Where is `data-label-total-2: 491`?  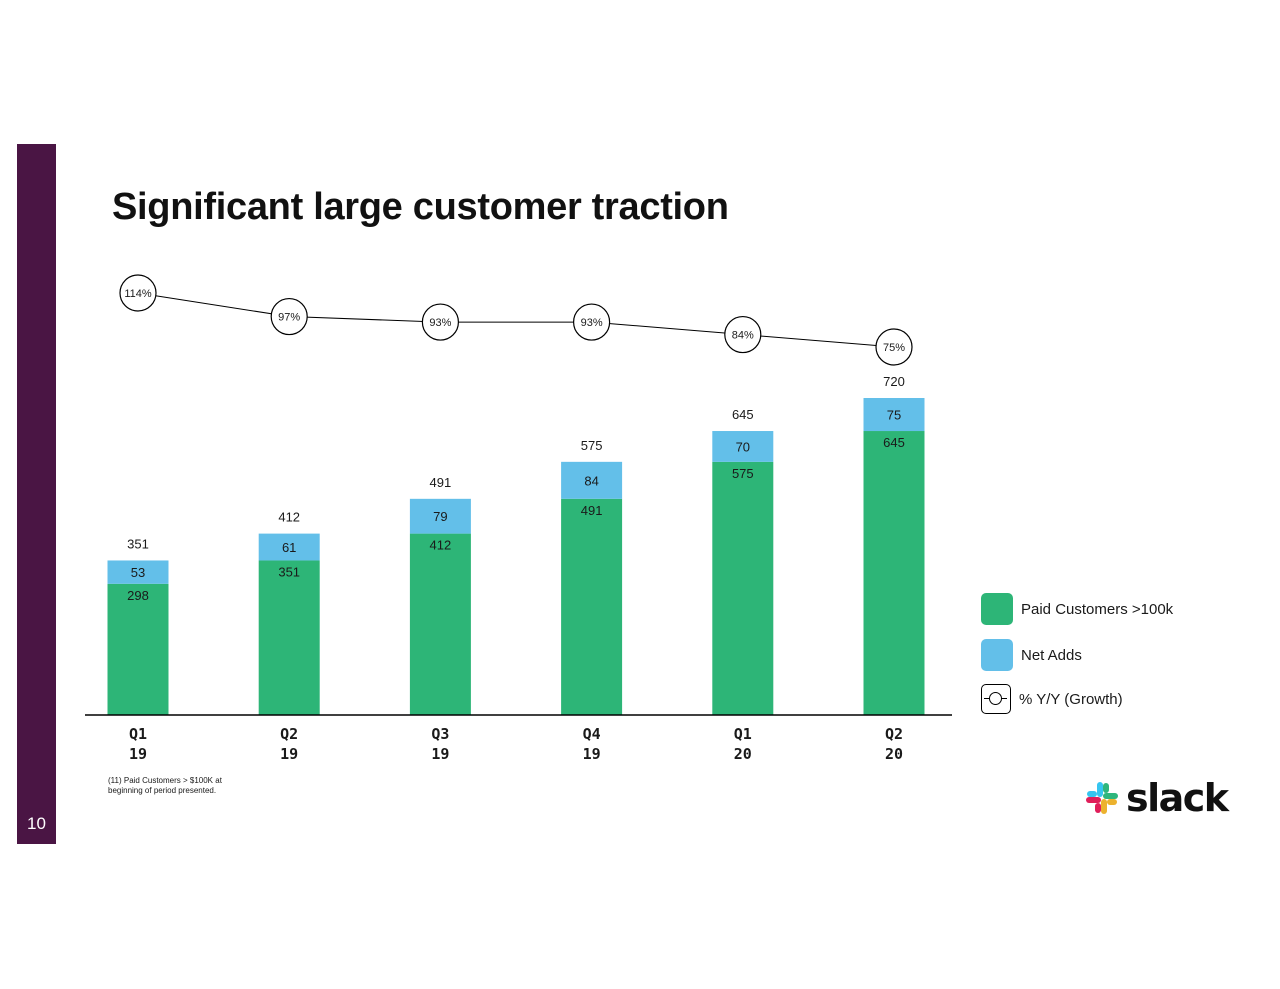 data-label-total-2: 491 is located at coordinates (441, 482).